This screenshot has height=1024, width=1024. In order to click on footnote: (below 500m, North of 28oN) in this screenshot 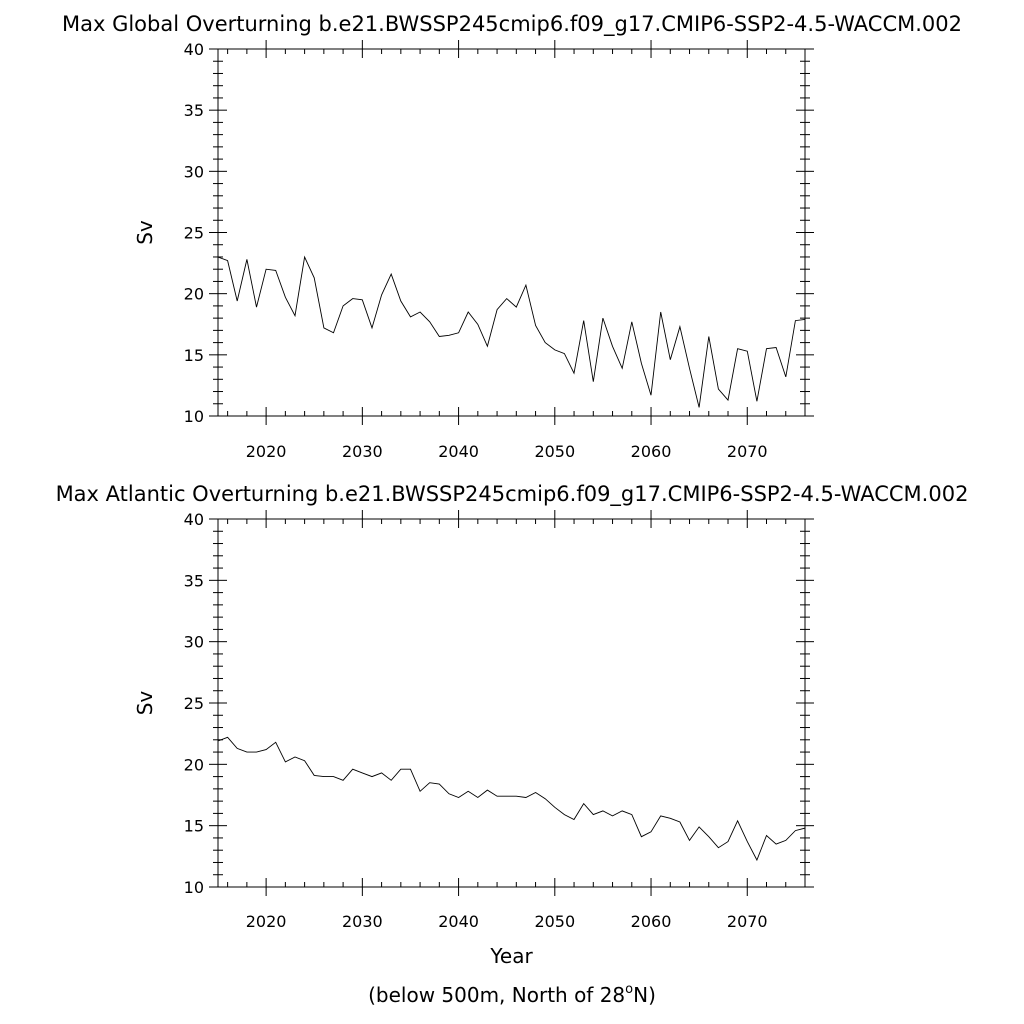, I will do `click(512, 994)`.